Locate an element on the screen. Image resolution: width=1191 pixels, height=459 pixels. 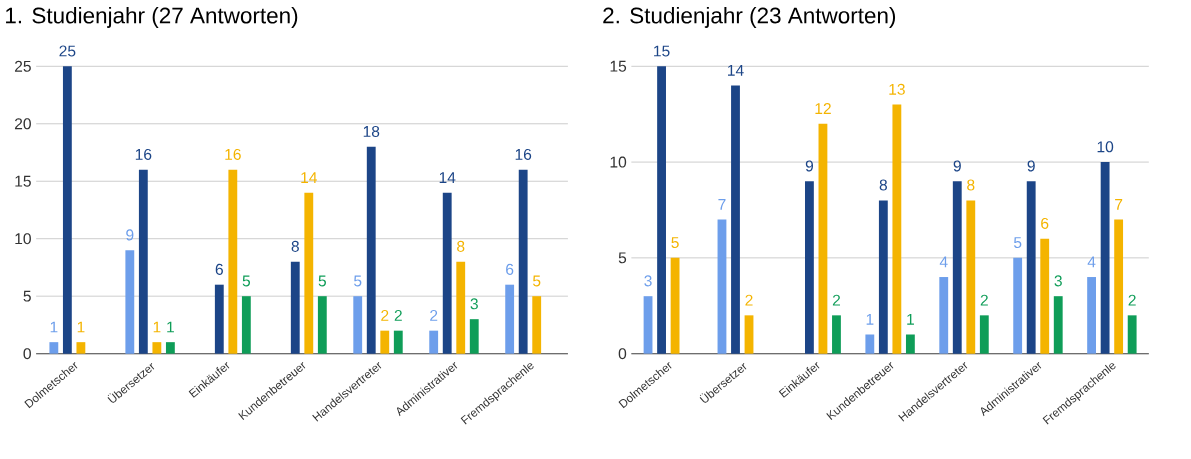
data-label: 18 is located at coordinates (371, 131).